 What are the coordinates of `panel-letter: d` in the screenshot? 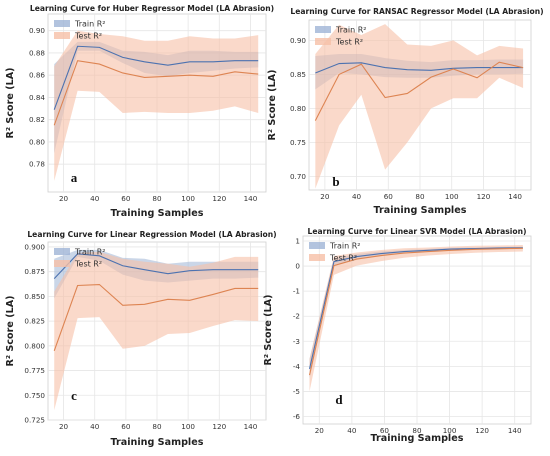 It's located at (339, 399).